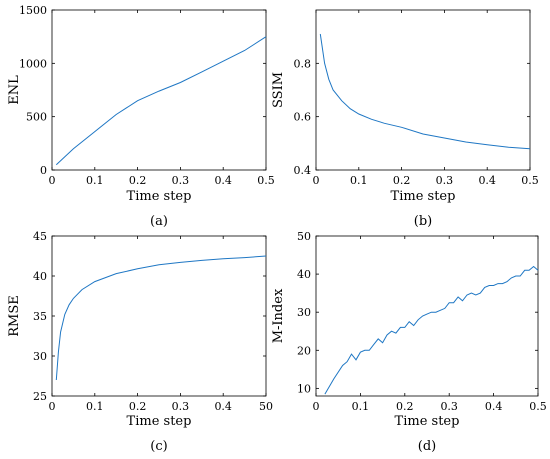 The width and height of the screenshot is (550, 459). What do you see at coordinates (304, 350) in the screenshot?
I see `y-tick-label: 20` at bounding box center [304, 350].